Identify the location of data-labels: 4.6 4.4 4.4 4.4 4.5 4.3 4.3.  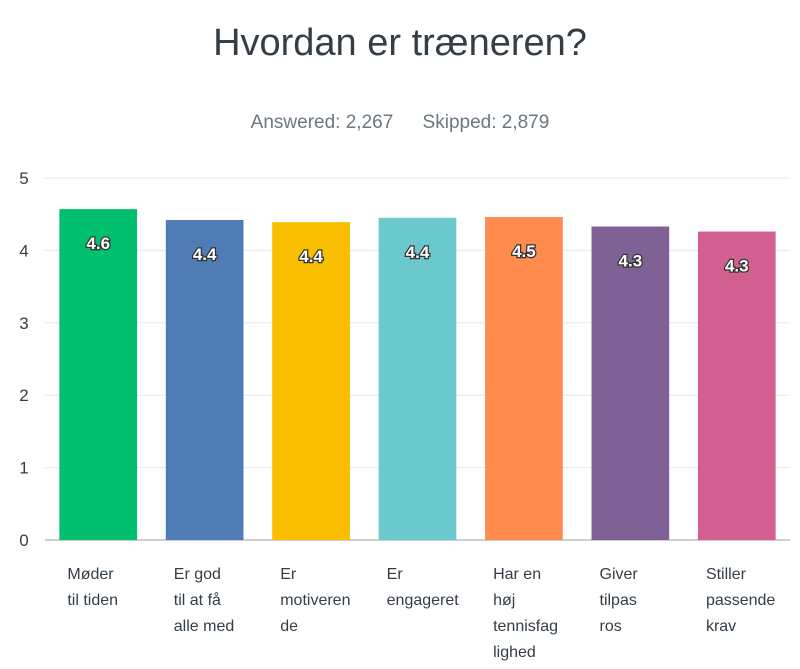
(417, 255).